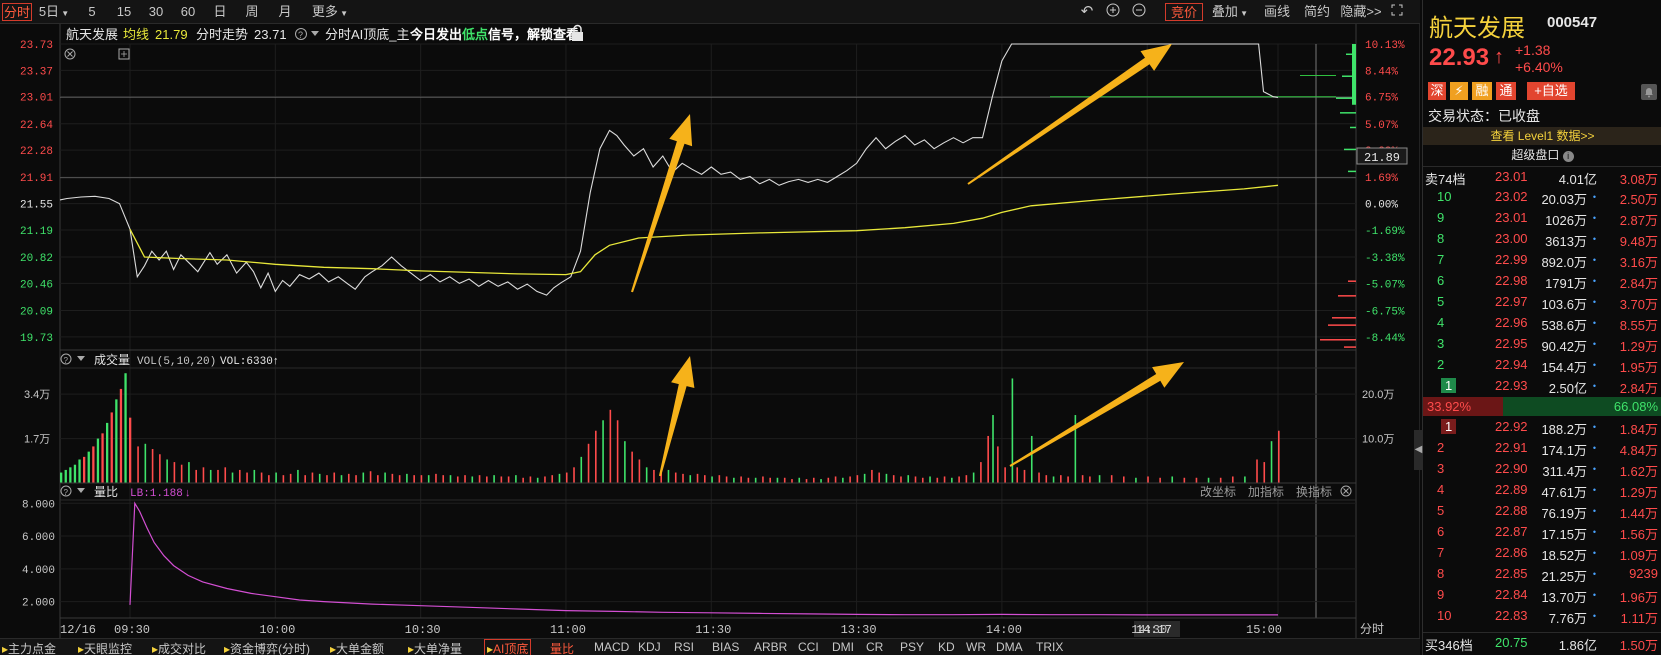 Image resolution: width=1661 pixels, height=655 pixels. I want to click on add-indicator-button: 加指标, so click(1266, 491).